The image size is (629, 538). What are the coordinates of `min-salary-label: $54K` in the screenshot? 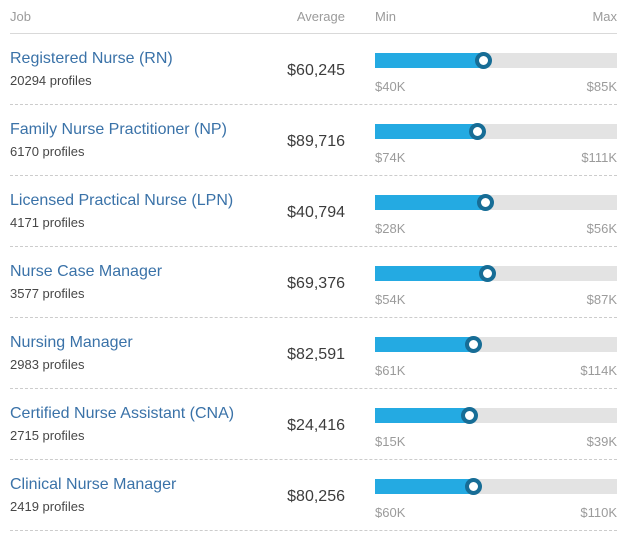 It's located at (390, 299).